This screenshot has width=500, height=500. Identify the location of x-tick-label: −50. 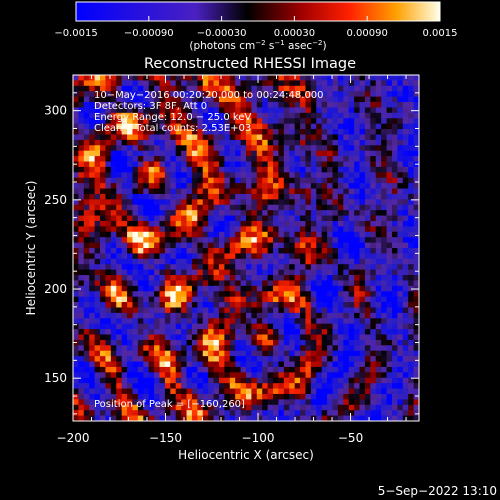
(350, 438).